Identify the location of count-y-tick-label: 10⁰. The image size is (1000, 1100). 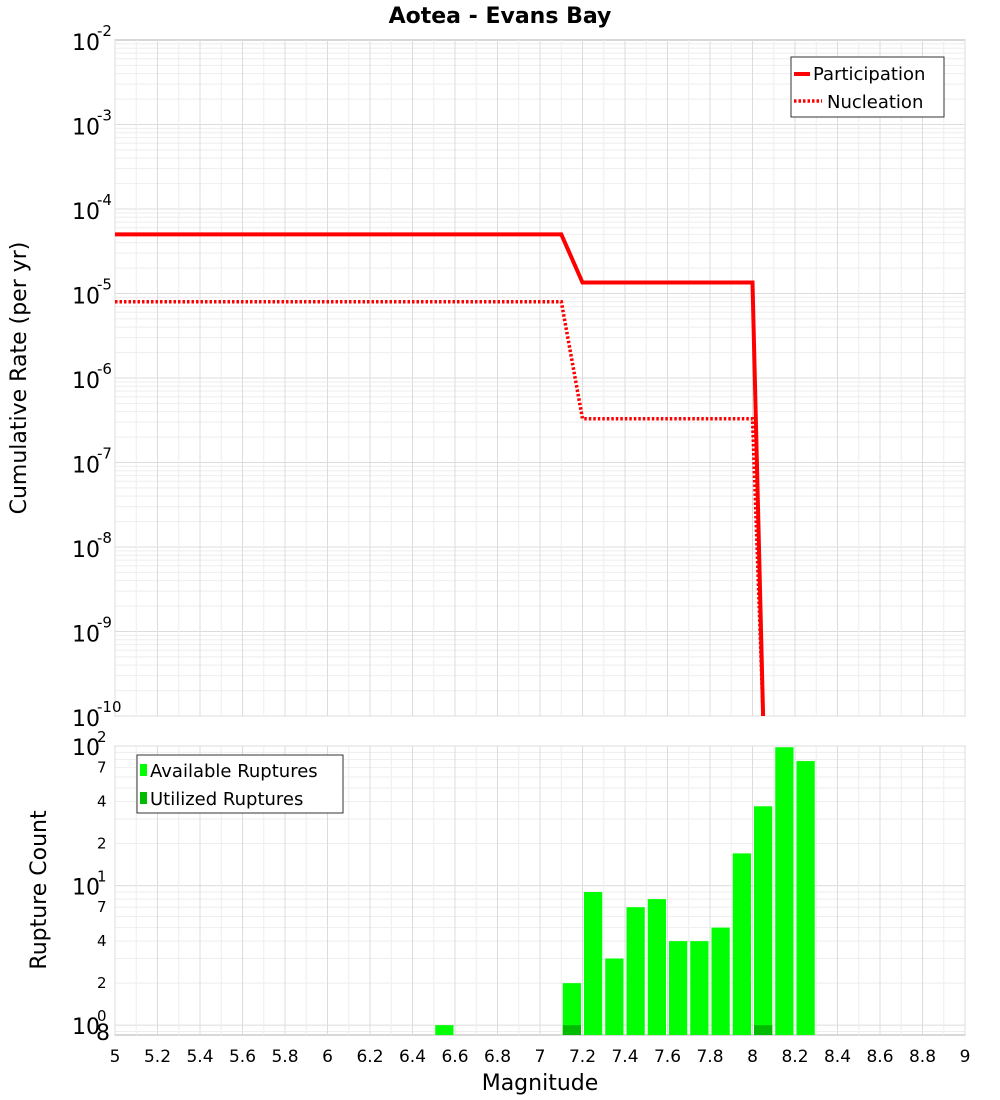
(89, 1023).